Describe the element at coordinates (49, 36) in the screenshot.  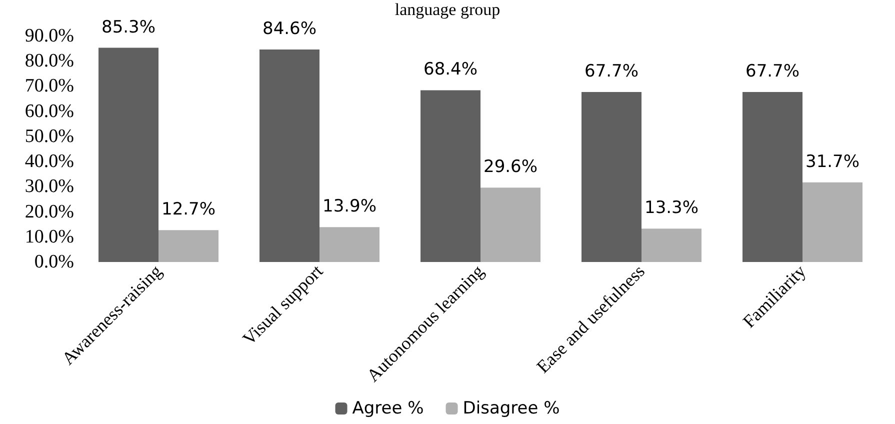
I see `y-tick-label: 90.0%` at that location.